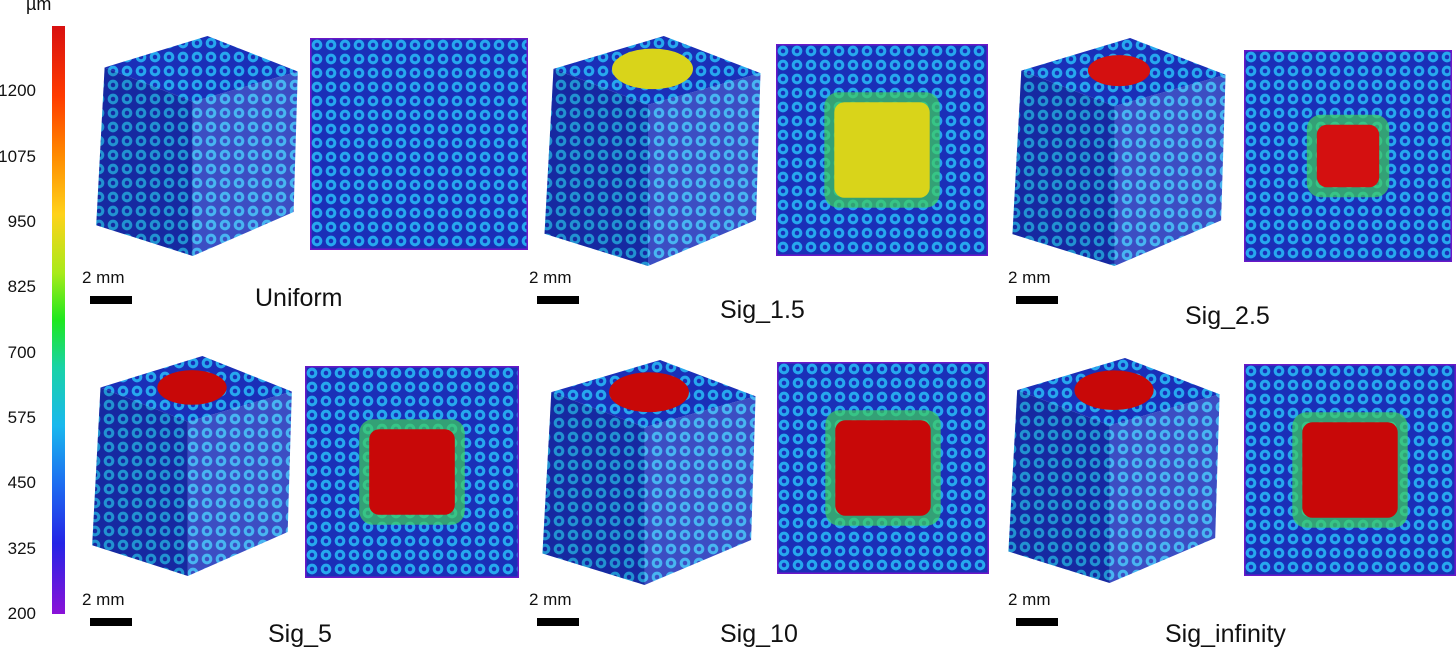 The height and width of the screenshot is (649, 1456). Describe the element at coordinates (58, 320) in the screenshot. I see `colorbar` at that location.